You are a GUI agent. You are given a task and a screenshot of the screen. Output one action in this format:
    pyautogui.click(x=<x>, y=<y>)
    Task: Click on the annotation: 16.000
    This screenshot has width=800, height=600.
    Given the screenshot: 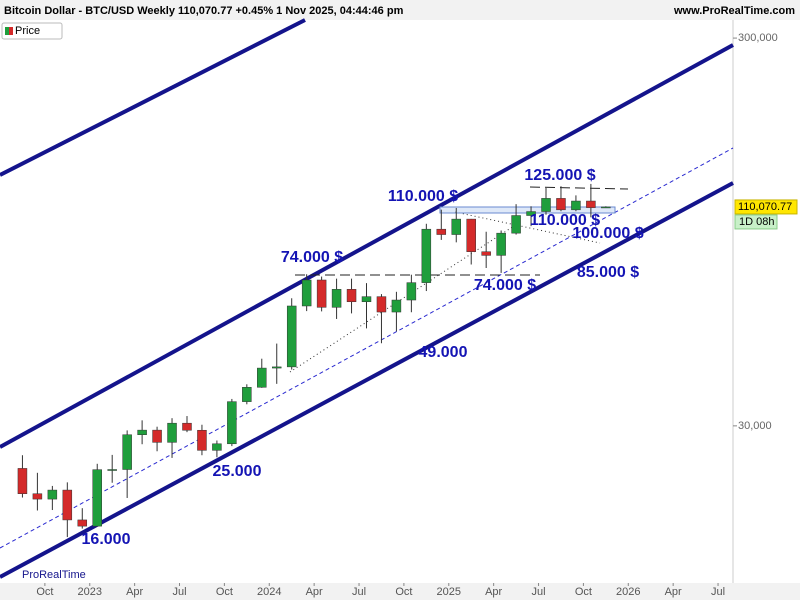 What is the action you would take?
    pyautogui.click(x=106, y=539)
    